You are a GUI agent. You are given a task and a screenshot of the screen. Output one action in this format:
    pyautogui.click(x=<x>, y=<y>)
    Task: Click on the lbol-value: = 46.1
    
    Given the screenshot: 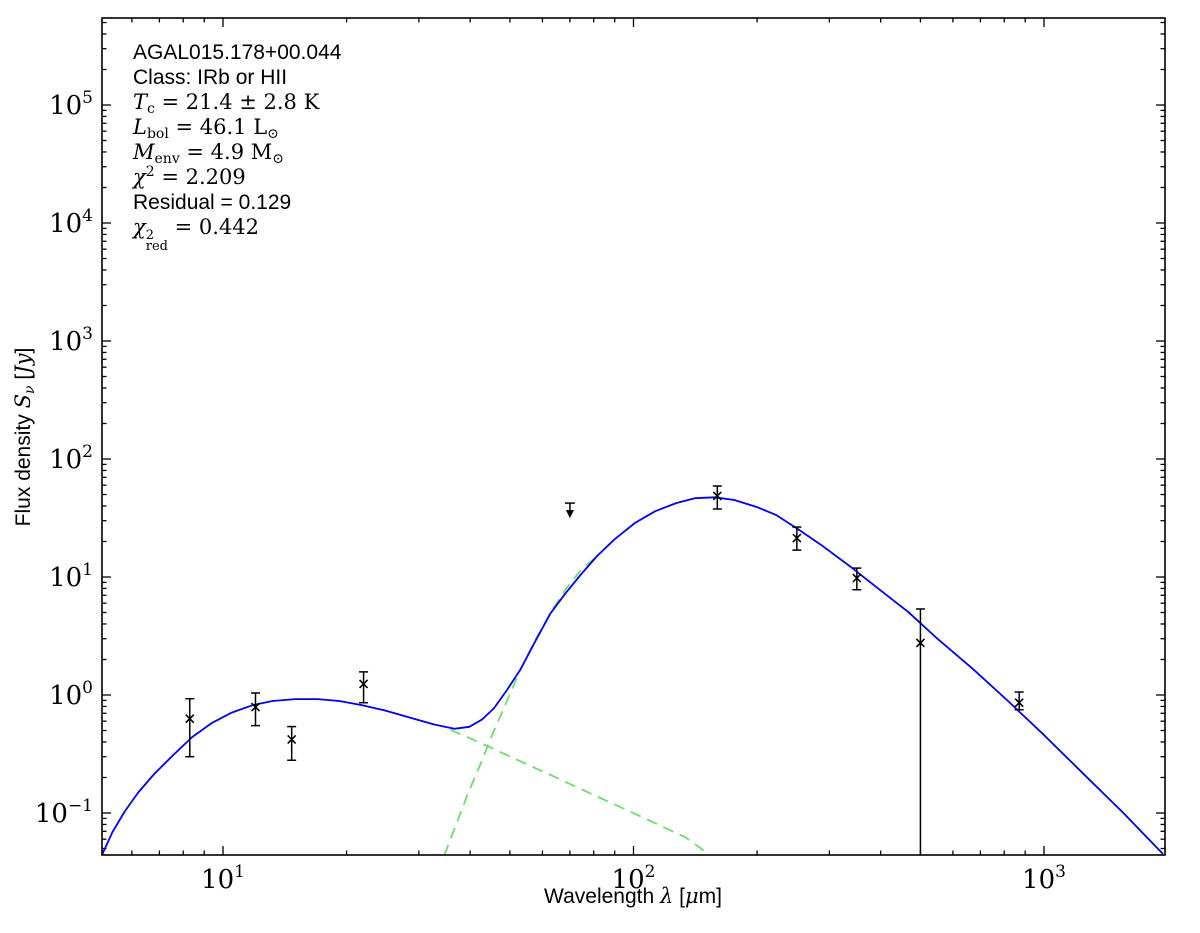 What is the action you would take?
    pyautogui.click(x=211, y=127)
    